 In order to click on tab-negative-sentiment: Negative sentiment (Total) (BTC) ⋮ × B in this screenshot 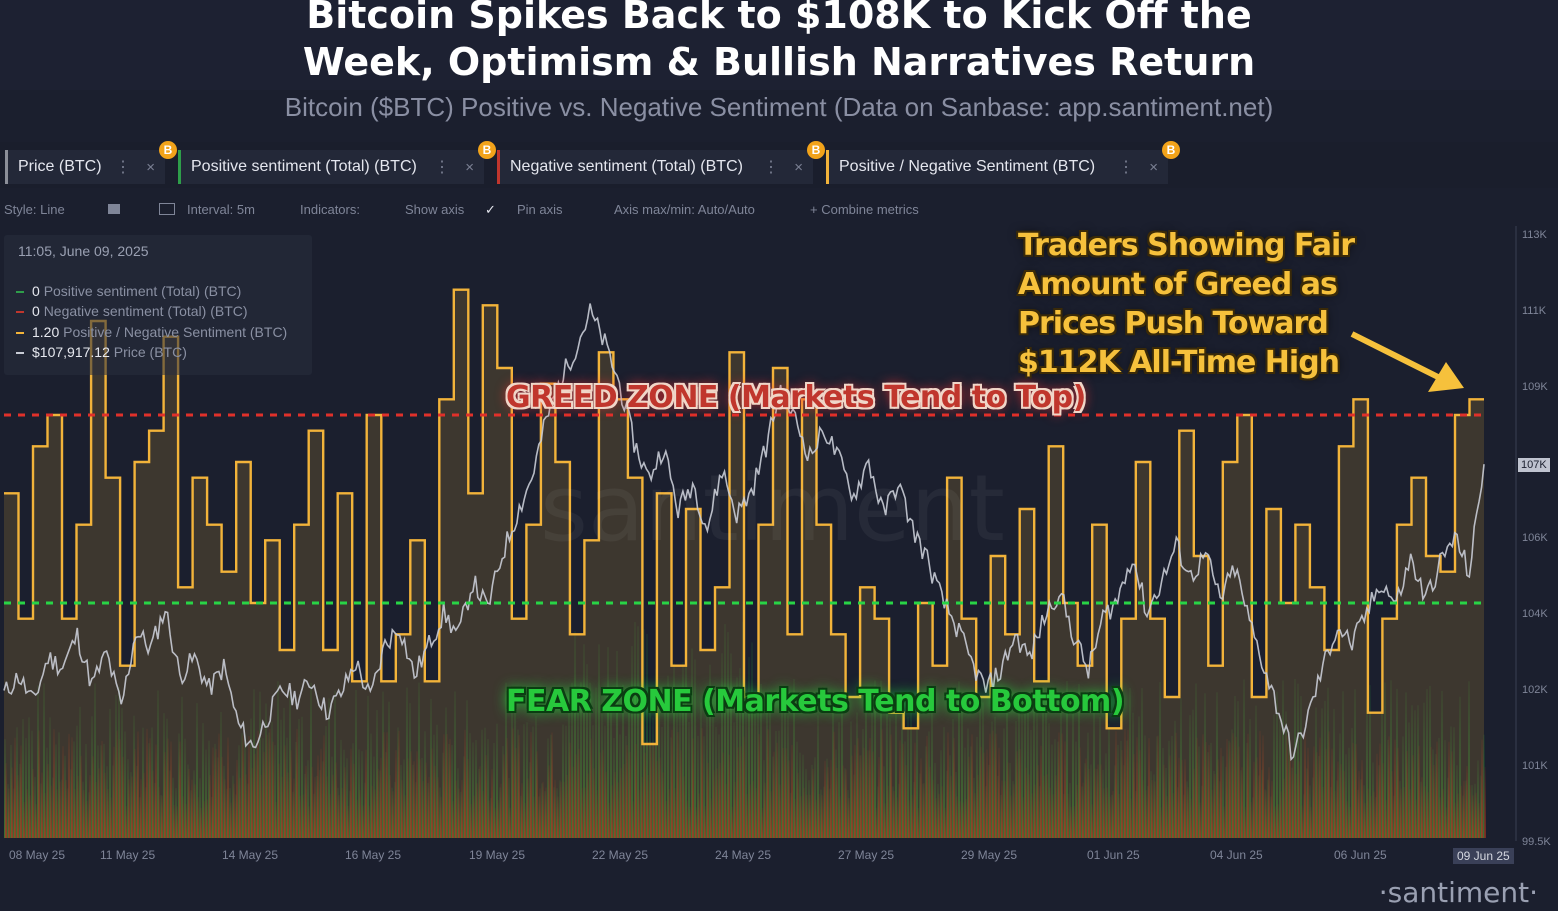, I will do `click(661, 162)`.